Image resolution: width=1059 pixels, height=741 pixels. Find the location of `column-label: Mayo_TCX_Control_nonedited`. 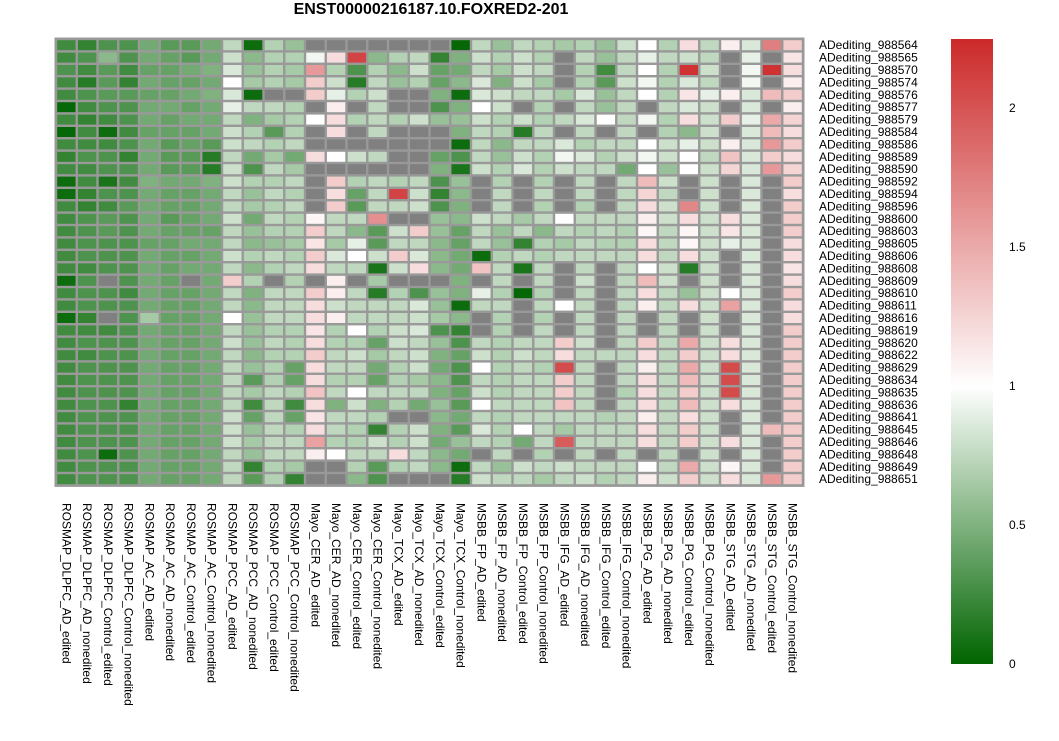

column-label: Mayo_TCX_Control_nonedited is located at coordinates (461, 585).